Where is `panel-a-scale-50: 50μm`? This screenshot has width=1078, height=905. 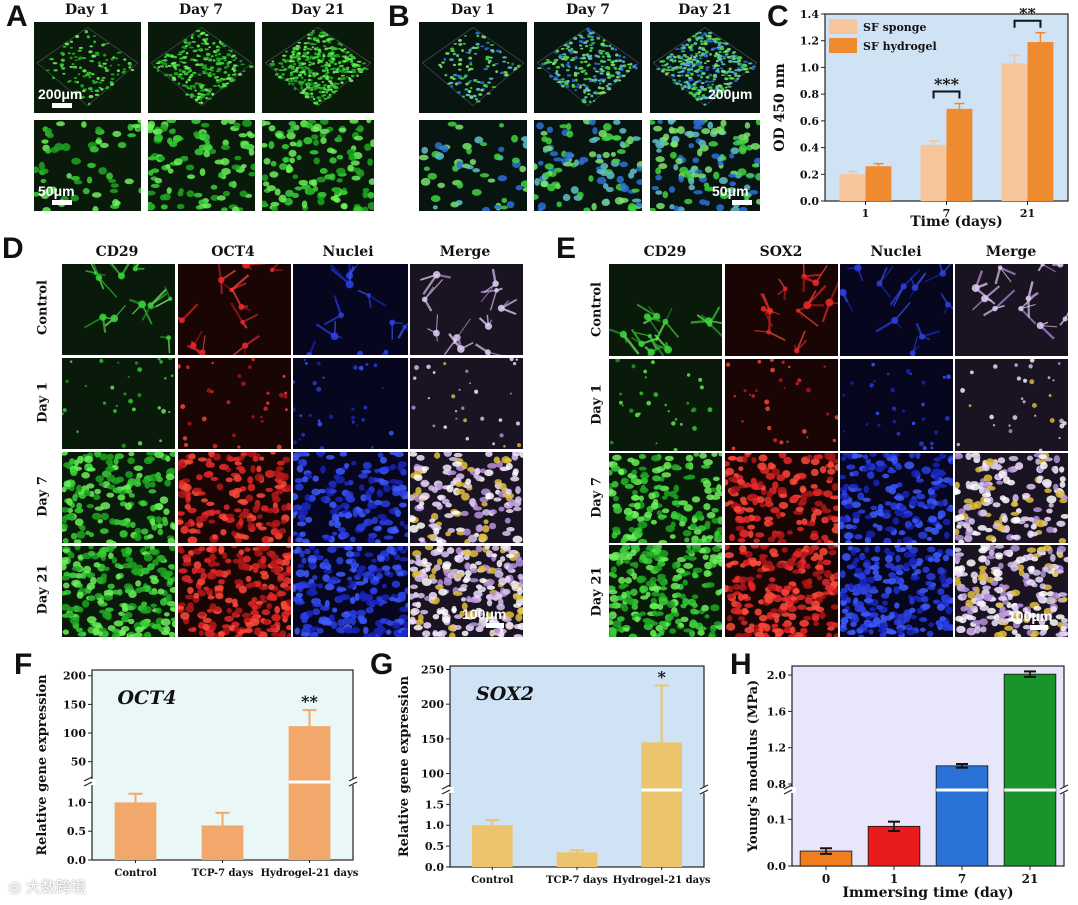 panel-a-scale-50: 50μm is located at coordinates (56, 194).